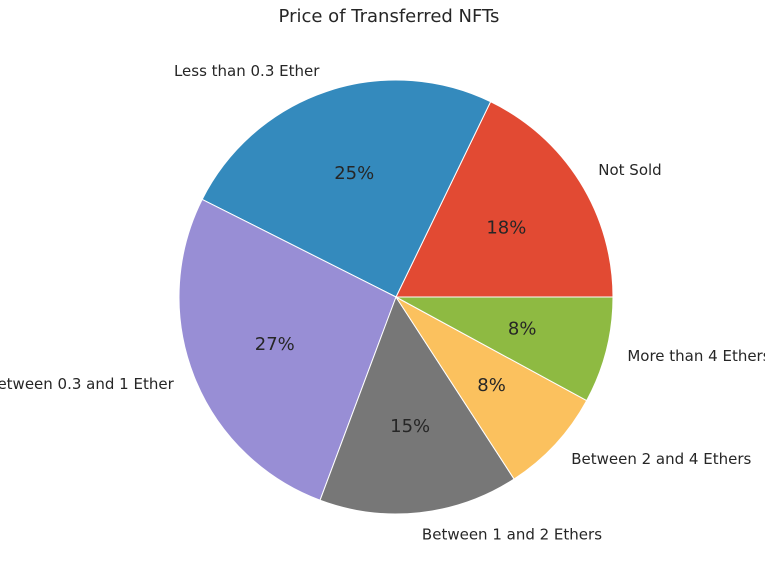 Image resolution: width=765 pixels, height=577 pixels. Describe the element at coordinates (275, 344) in the screenshot. I see `percent-label-between-0-3-and-1-ether: 27%` at that location.